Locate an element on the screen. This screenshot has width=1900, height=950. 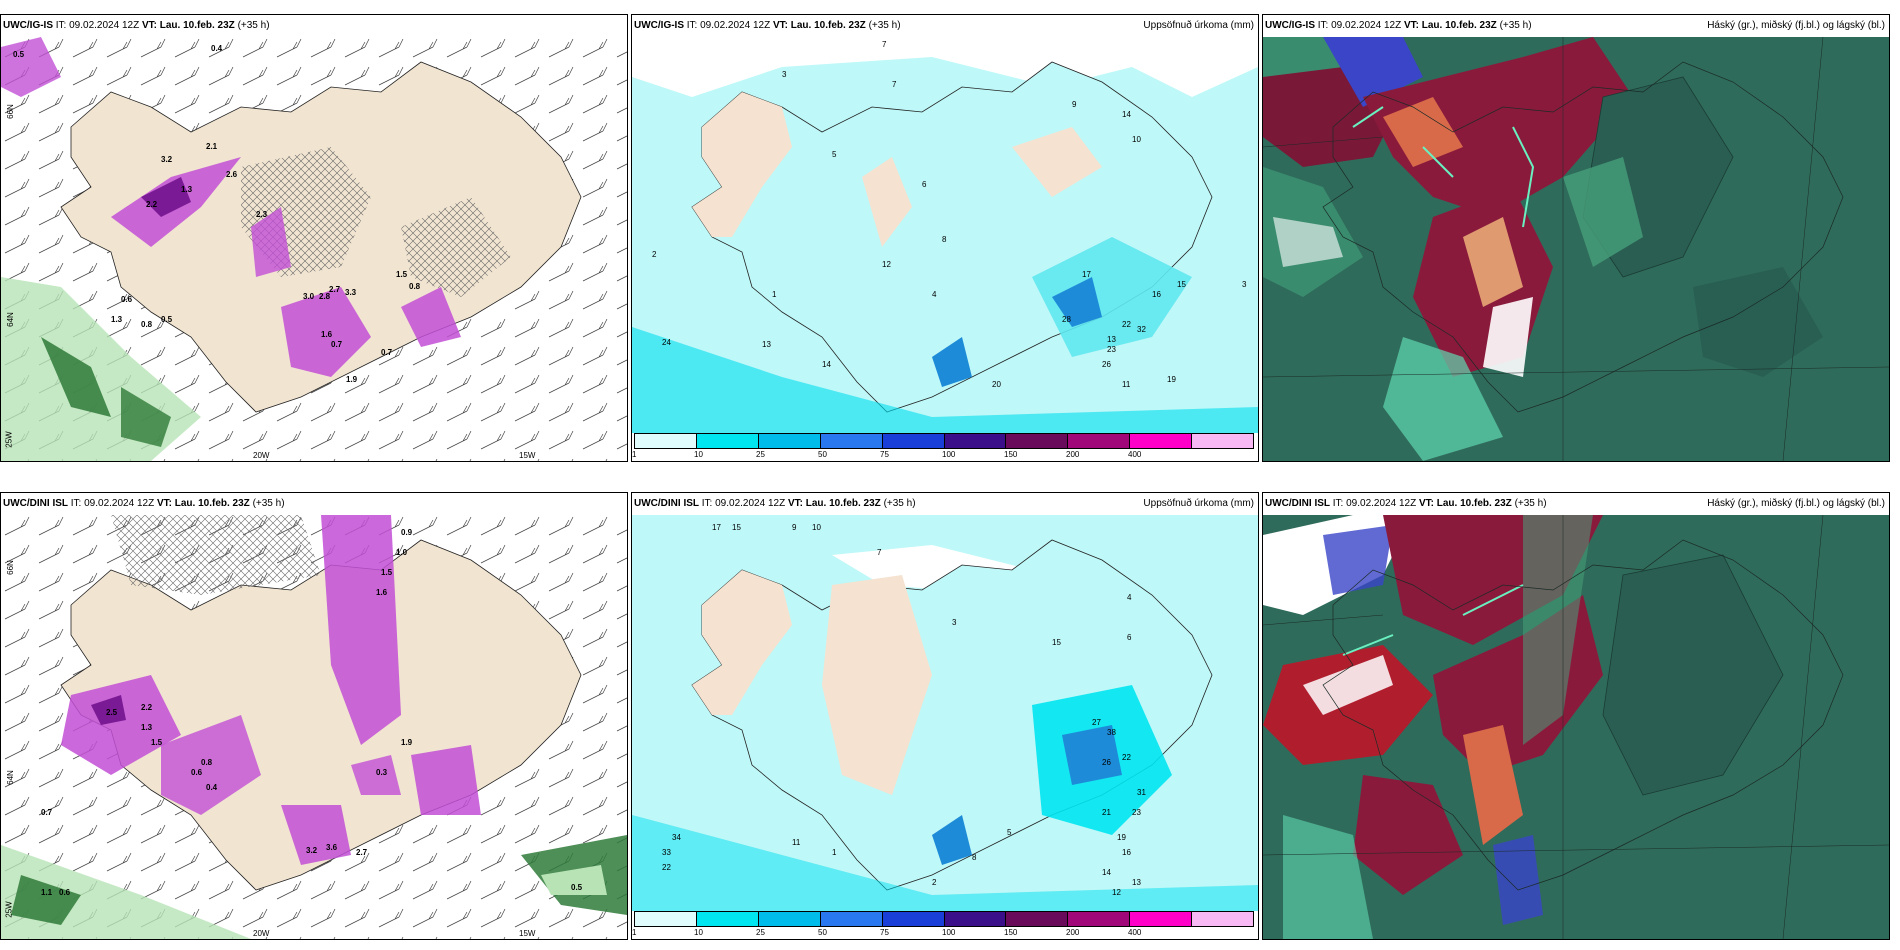
map-value-label: 14 is located at coordinates (1106, 872).